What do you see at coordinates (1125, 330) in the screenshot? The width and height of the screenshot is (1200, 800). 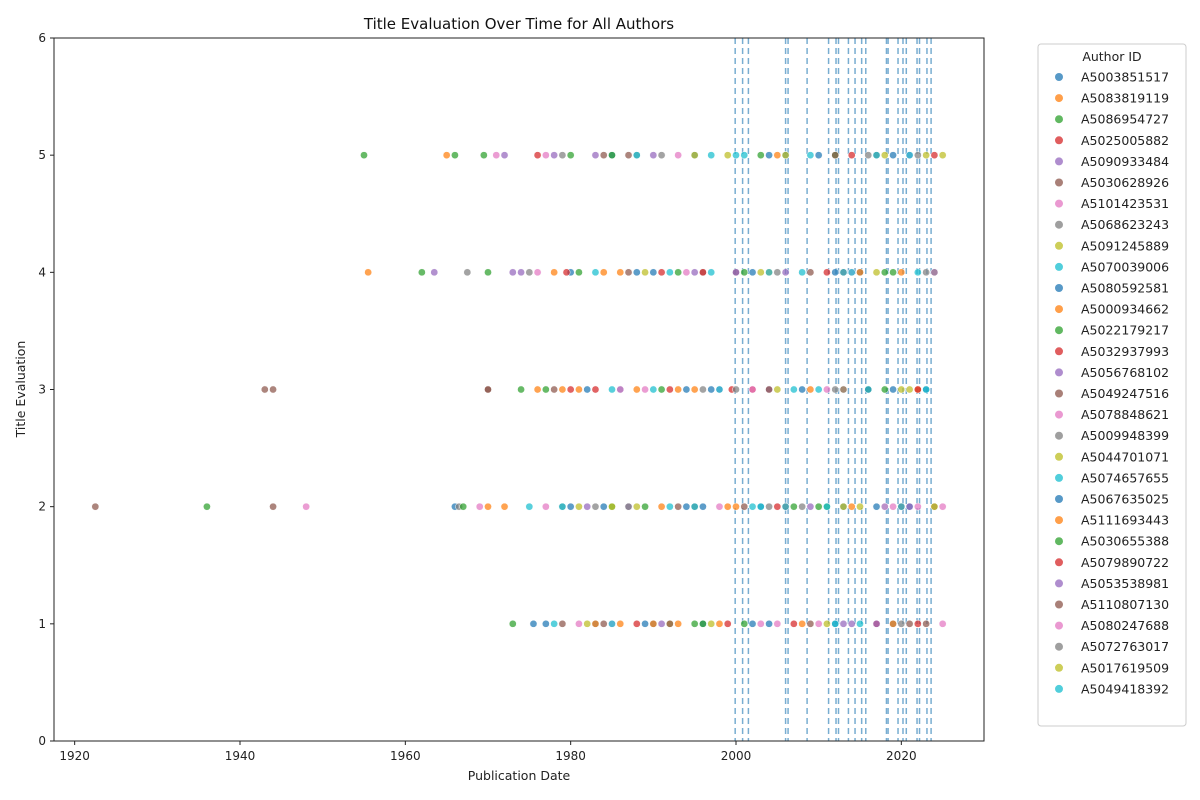 I see `legend-entry: A5022179217` at bounding box center [1125, 330].